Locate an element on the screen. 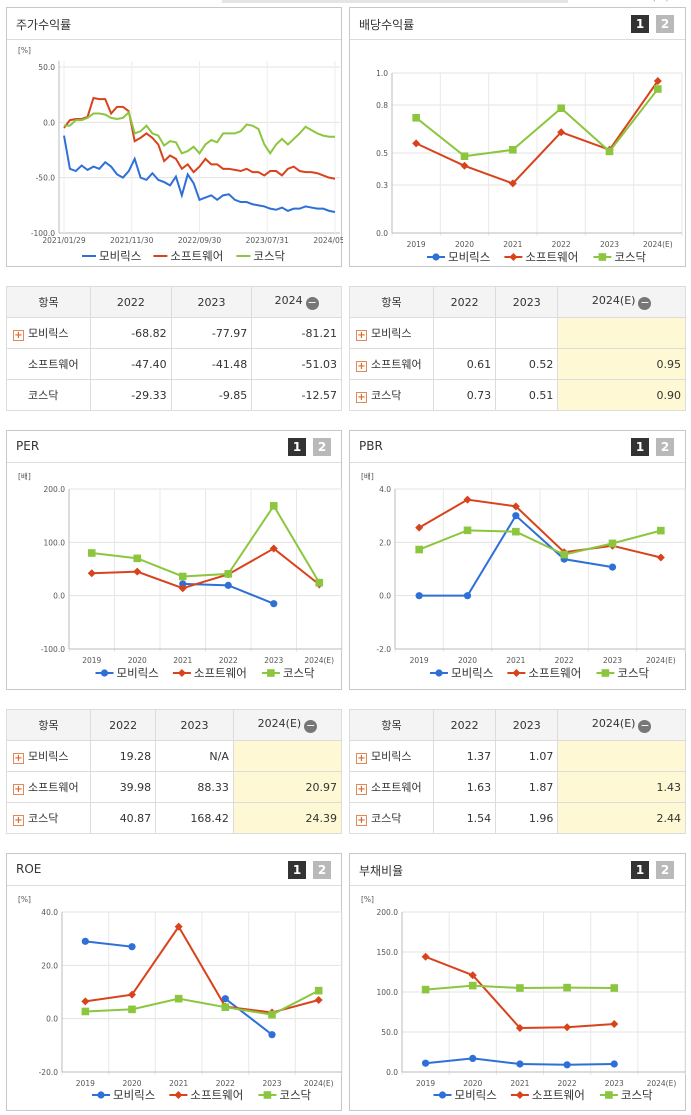 The image size is (691, 1115). table-row: + 코스닥 1.54 1.96 2.44 is located at coordinates (517, 818).